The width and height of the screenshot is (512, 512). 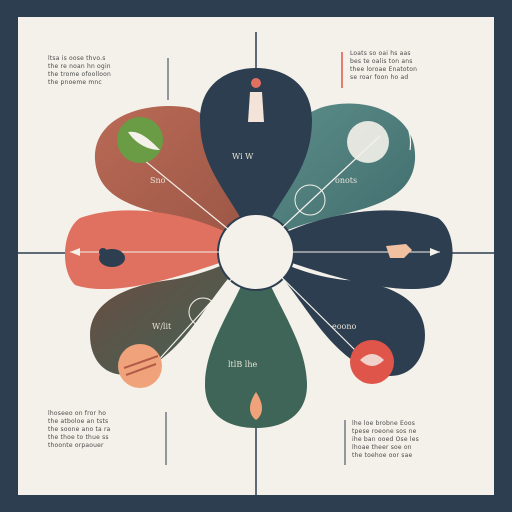 What do you see at coordinates (140, 140) in the screenshot?
I see `leaf-icon` at bounding box center [140, 140].